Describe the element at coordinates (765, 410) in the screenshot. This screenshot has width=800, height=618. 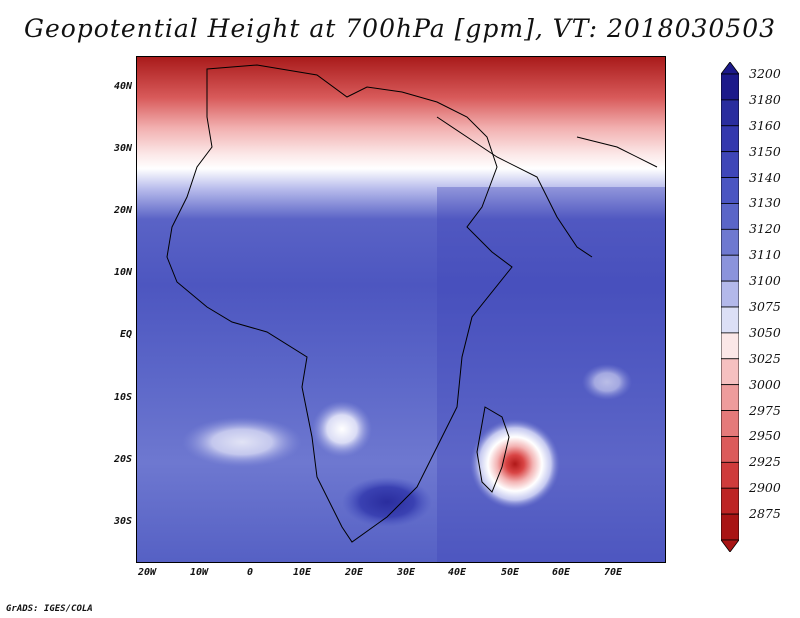
I see `colorbar-label: 2975` at that location.